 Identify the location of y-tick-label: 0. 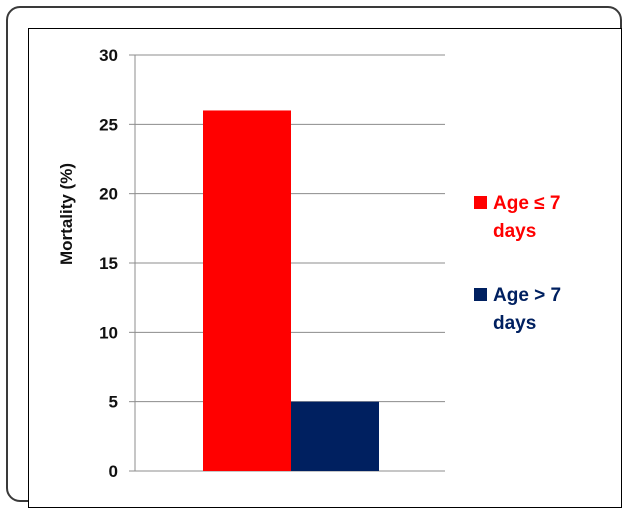
(113, 471).